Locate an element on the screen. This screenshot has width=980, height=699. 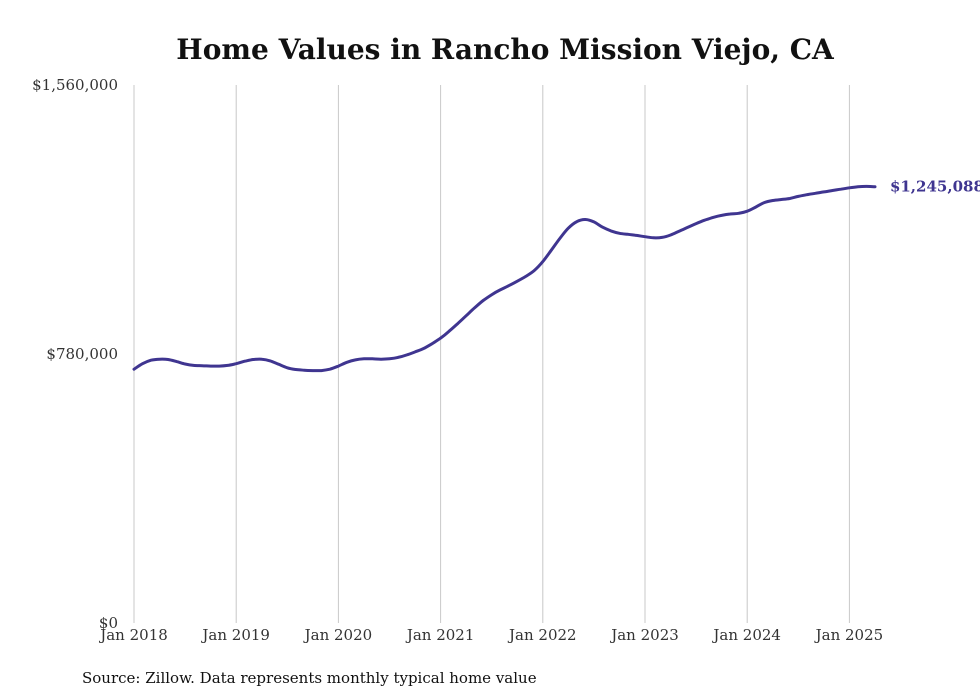
x-tick-label: Jan 2019 is located at coordinates (235, 635).